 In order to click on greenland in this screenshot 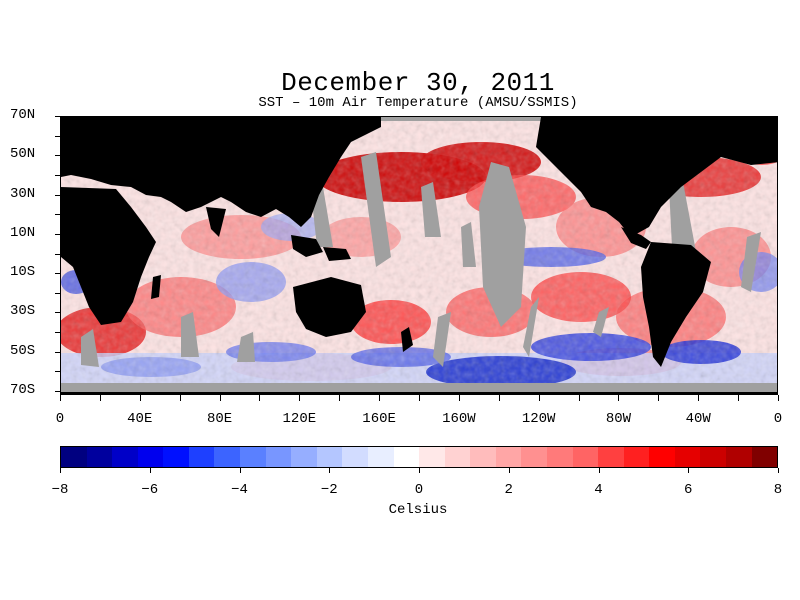, I will do `click(739, 128)`.